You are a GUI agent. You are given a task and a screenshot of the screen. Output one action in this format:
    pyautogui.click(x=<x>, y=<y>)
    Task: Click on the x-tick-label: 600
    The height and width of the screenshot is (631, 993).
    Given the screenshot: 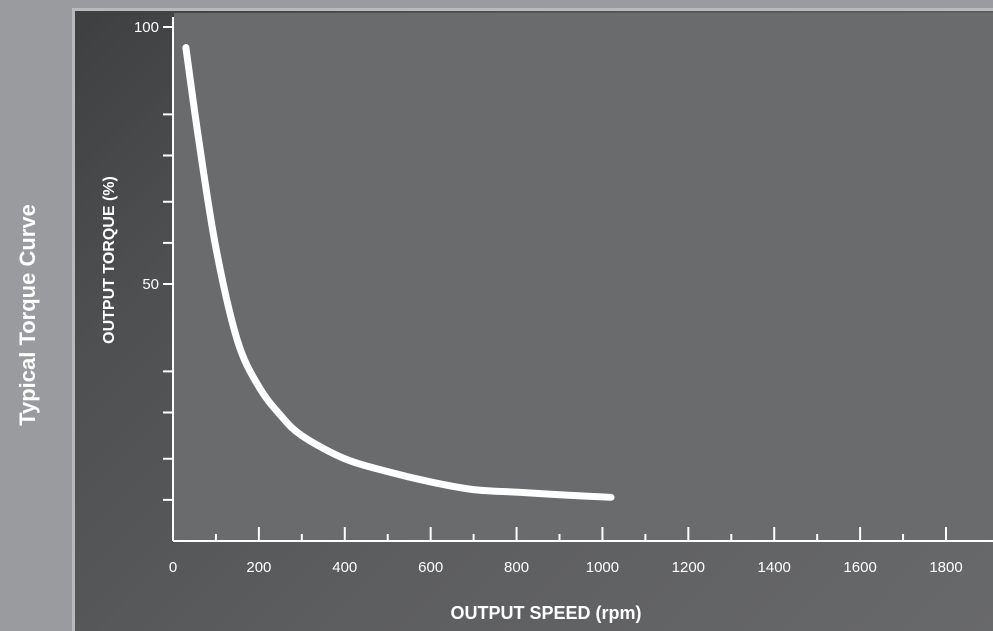 What is the action you would take?
    pyautogui.click(x=430, y=567)
    